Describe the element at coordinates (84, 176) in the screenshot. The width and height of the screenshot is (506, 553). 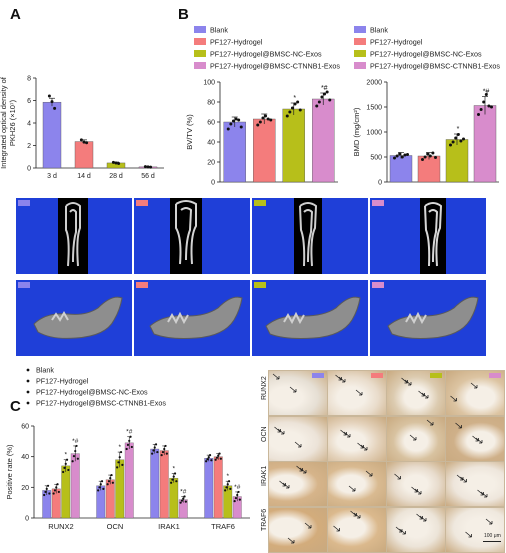
I see `a-xtick-label: 14 d` at that location.